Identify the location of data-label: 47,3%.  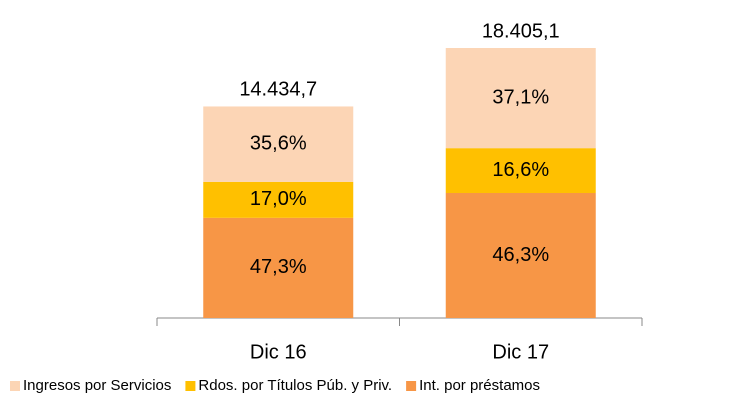
(278, 267).